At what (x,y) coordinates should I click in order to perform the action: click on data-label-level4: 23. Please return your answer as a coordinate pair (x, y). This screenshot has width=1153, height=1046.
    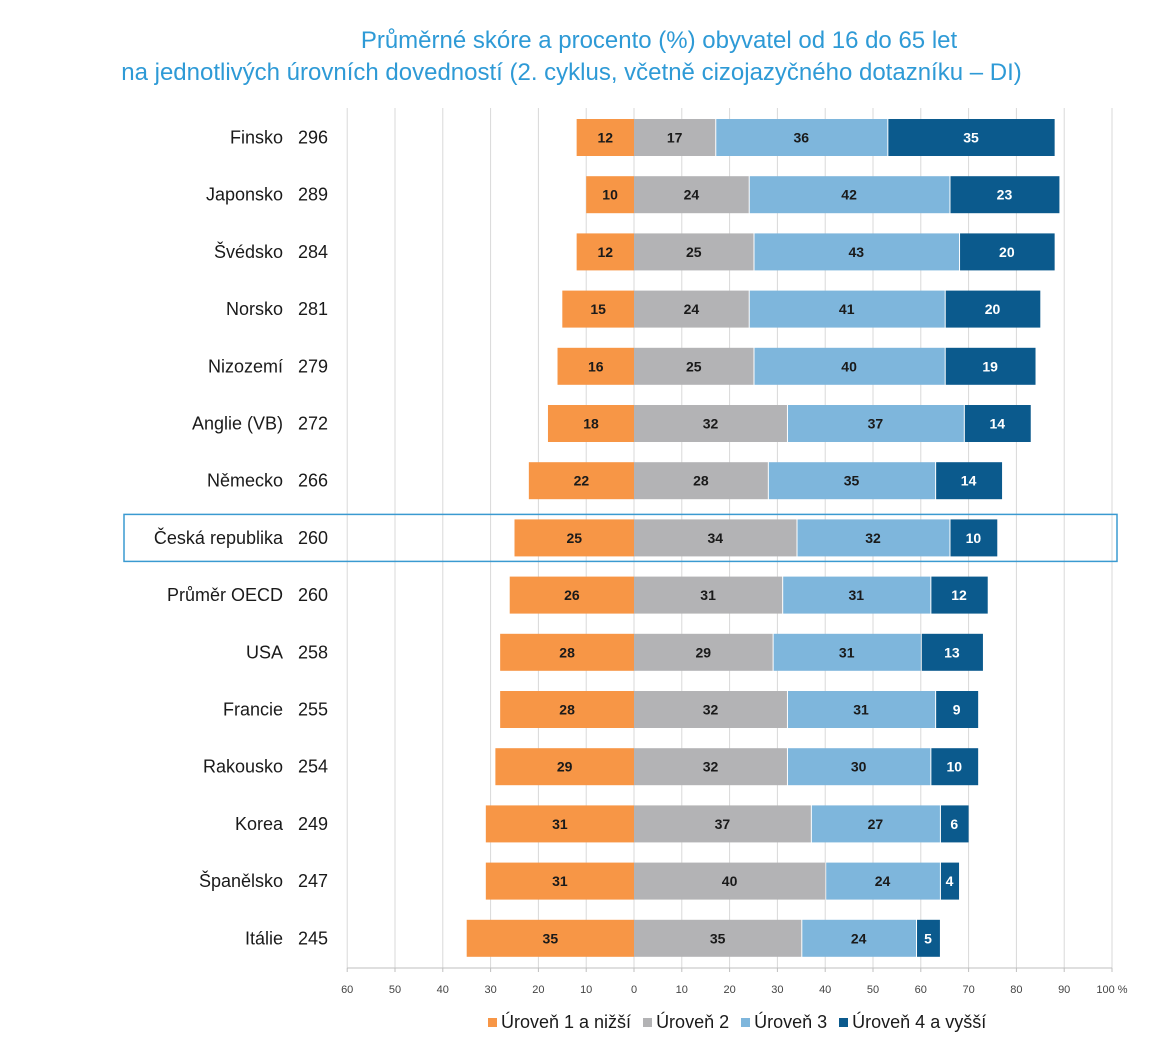
    Looking at the image, I should click on (1005, 195).